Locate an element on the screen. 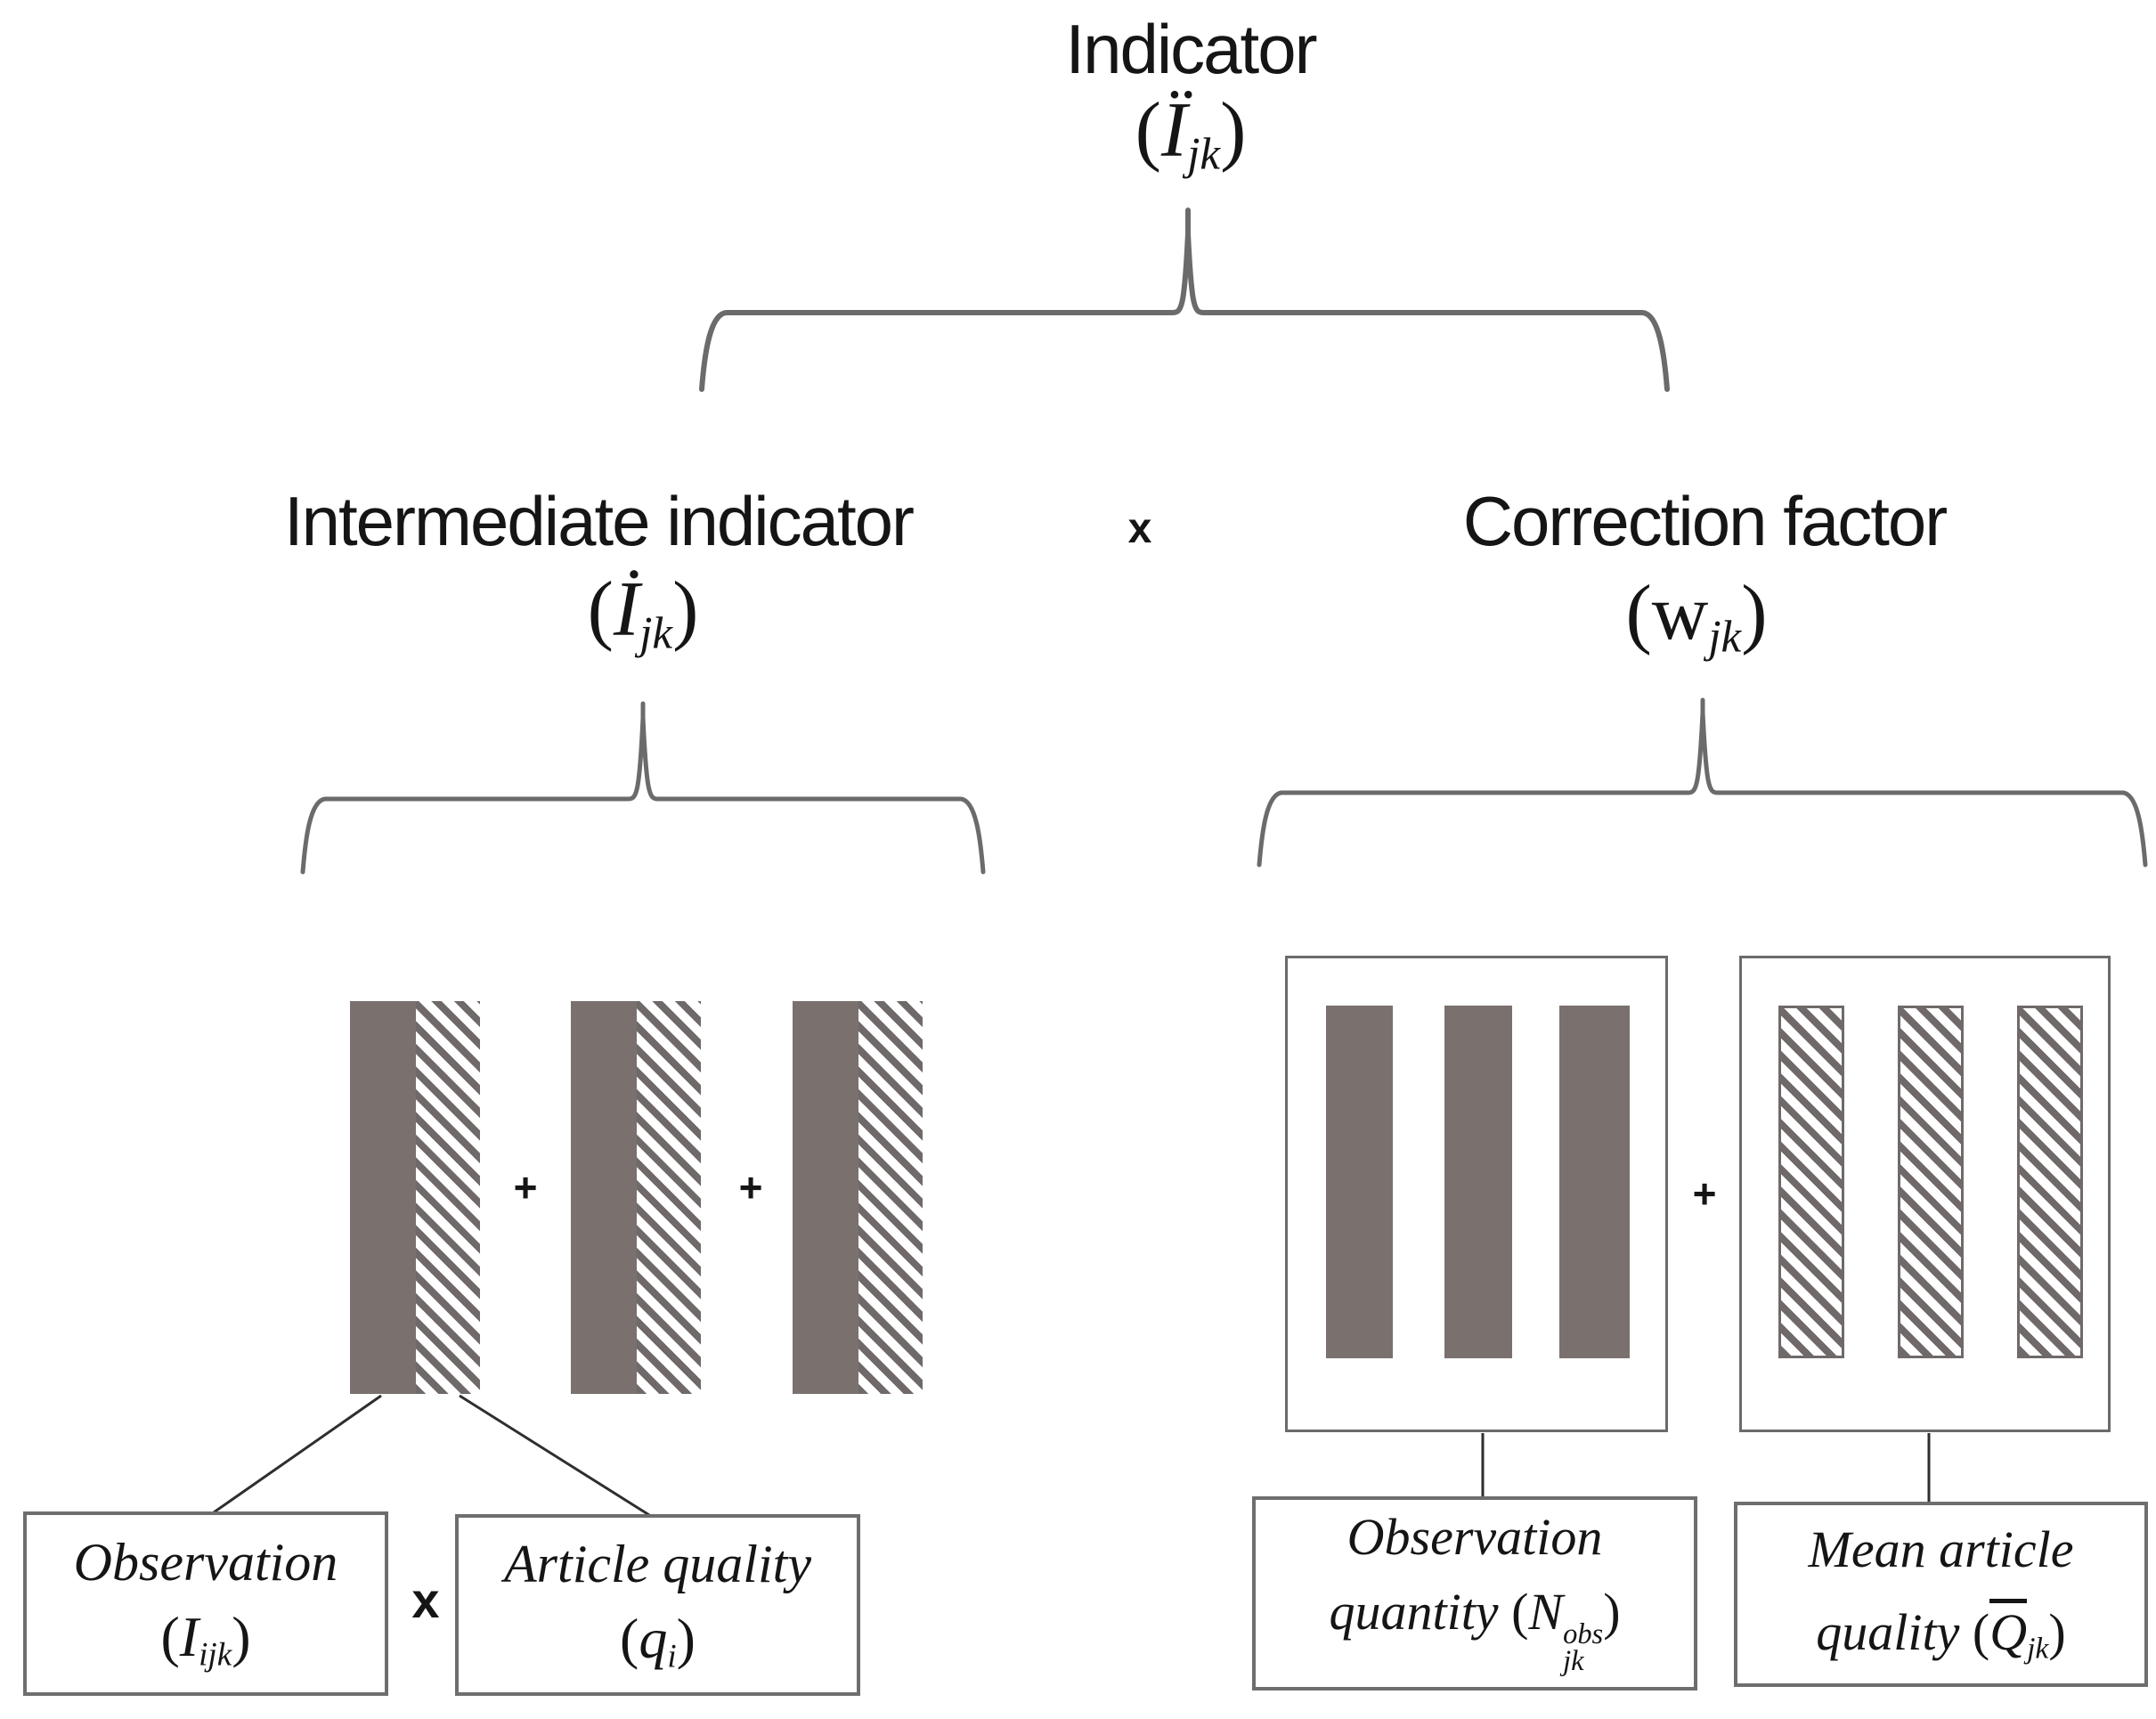  symbol-subscript: i is located at coordinates (672, 1656).